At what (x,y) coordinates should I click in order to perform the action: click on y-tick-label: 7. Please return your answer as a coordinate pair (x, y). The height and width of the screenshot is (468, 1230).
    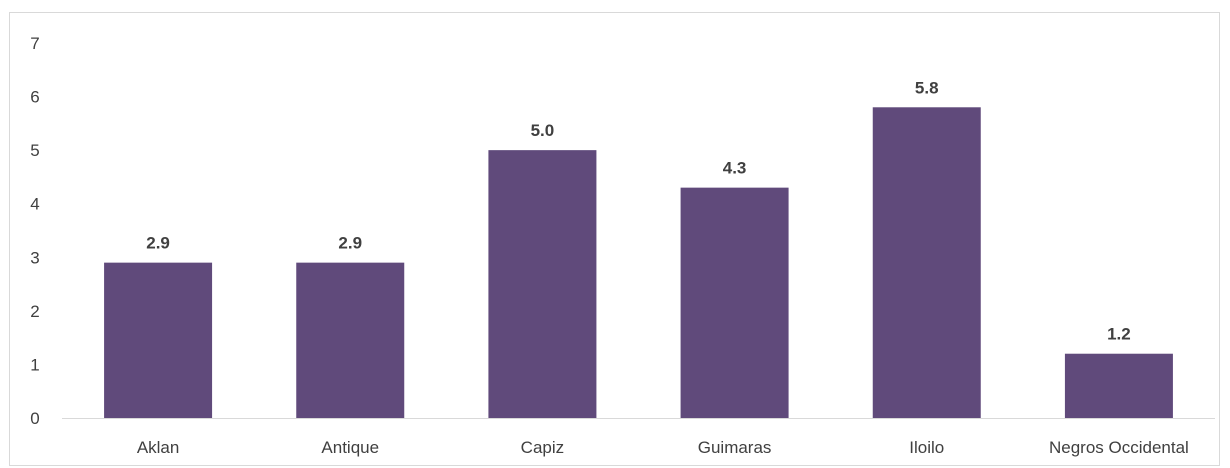
    Looking at the image, I should click on (34, 43).